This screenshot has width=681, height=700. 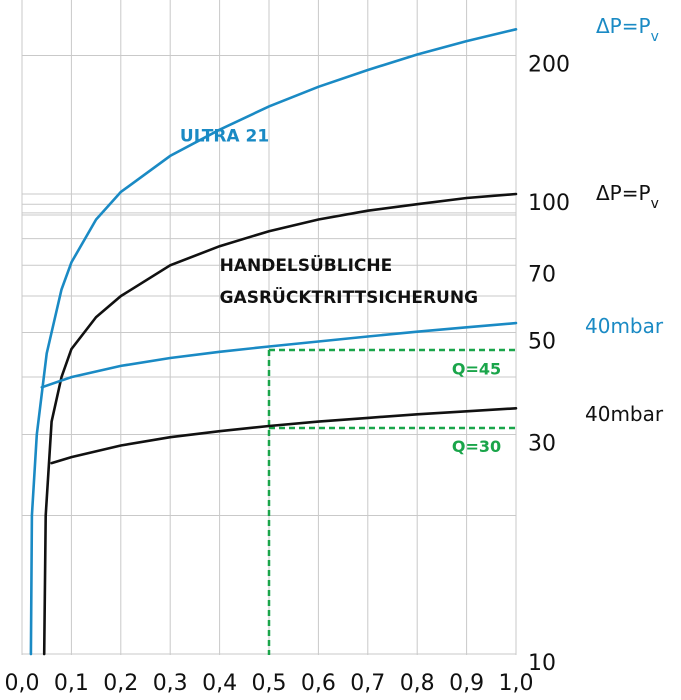 I want to click on x-tick-label: 0,8, so click(x=417, y=683).